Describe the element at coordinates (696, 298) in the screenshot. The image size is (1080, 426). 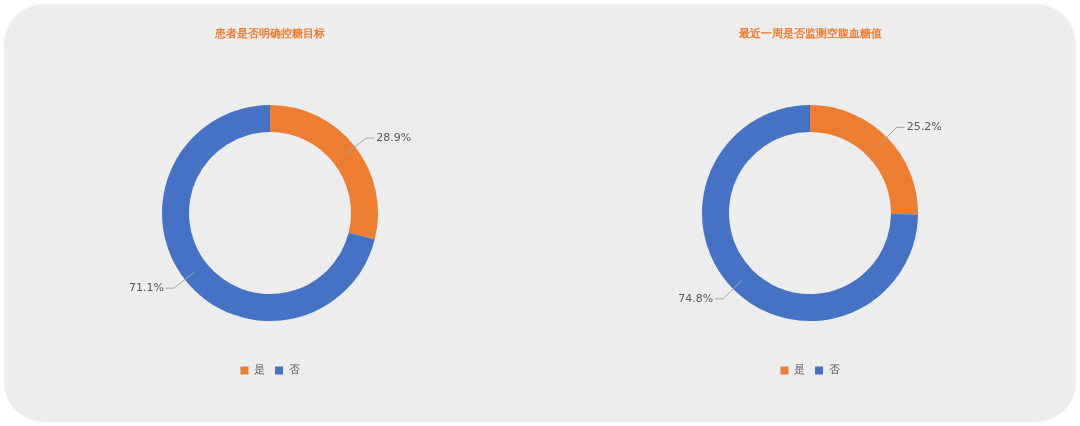
I see `data-label: 74.8%` at that location.